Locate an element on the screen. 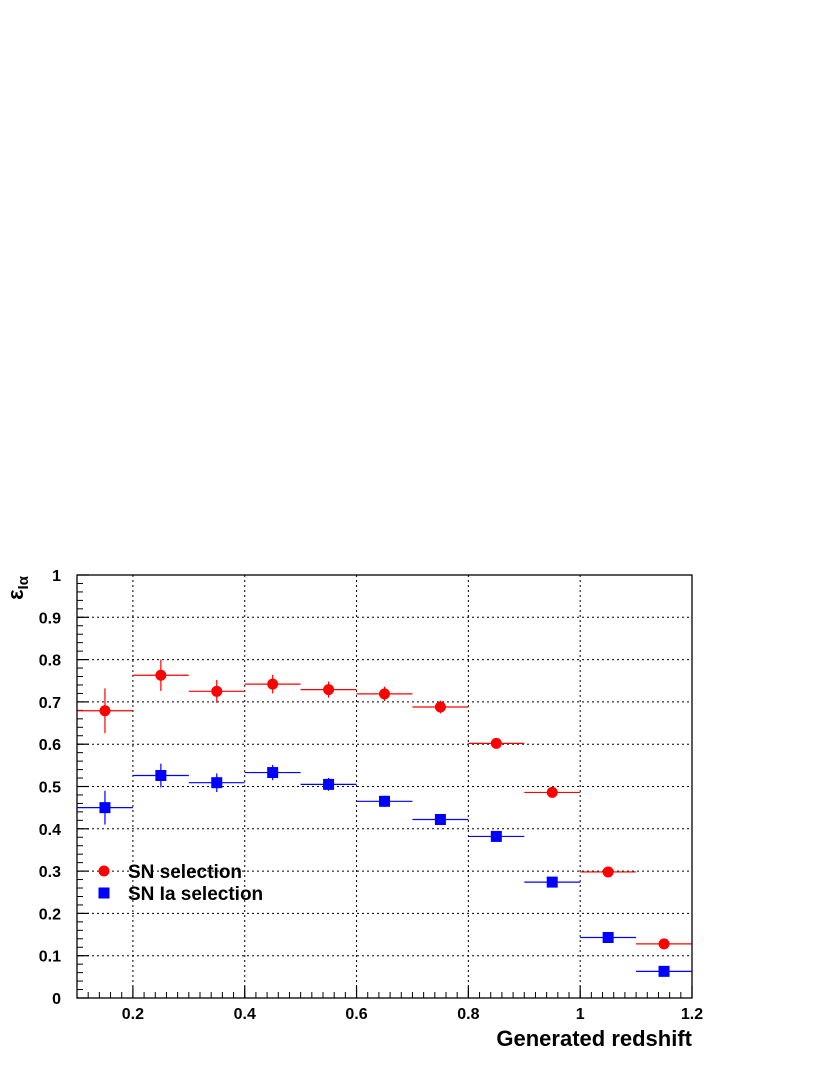 The image size is (830, 1075). y-axis-title-sub: Iα is located at coordinates (23, 582).